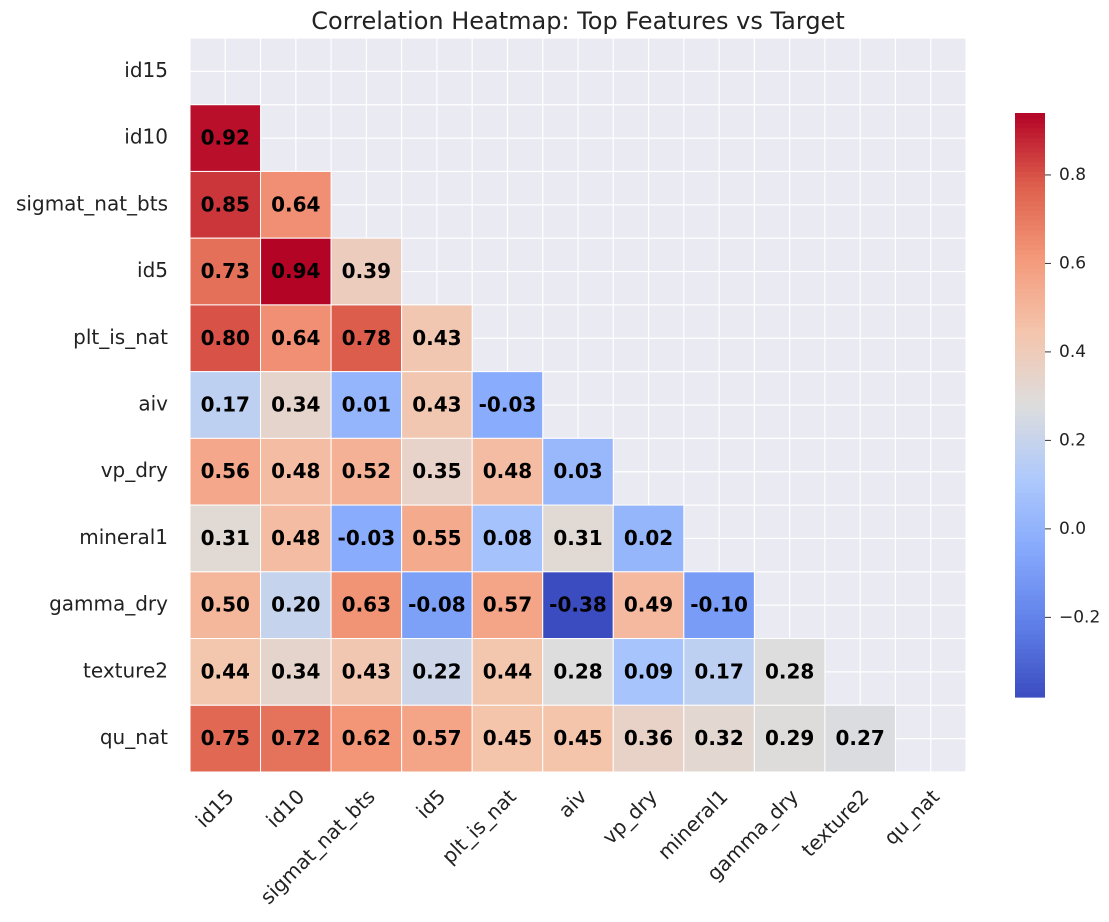  Describe the element at coordinates (367, 538) in the screenshot. I see `cell-label: -0.03` at that location.